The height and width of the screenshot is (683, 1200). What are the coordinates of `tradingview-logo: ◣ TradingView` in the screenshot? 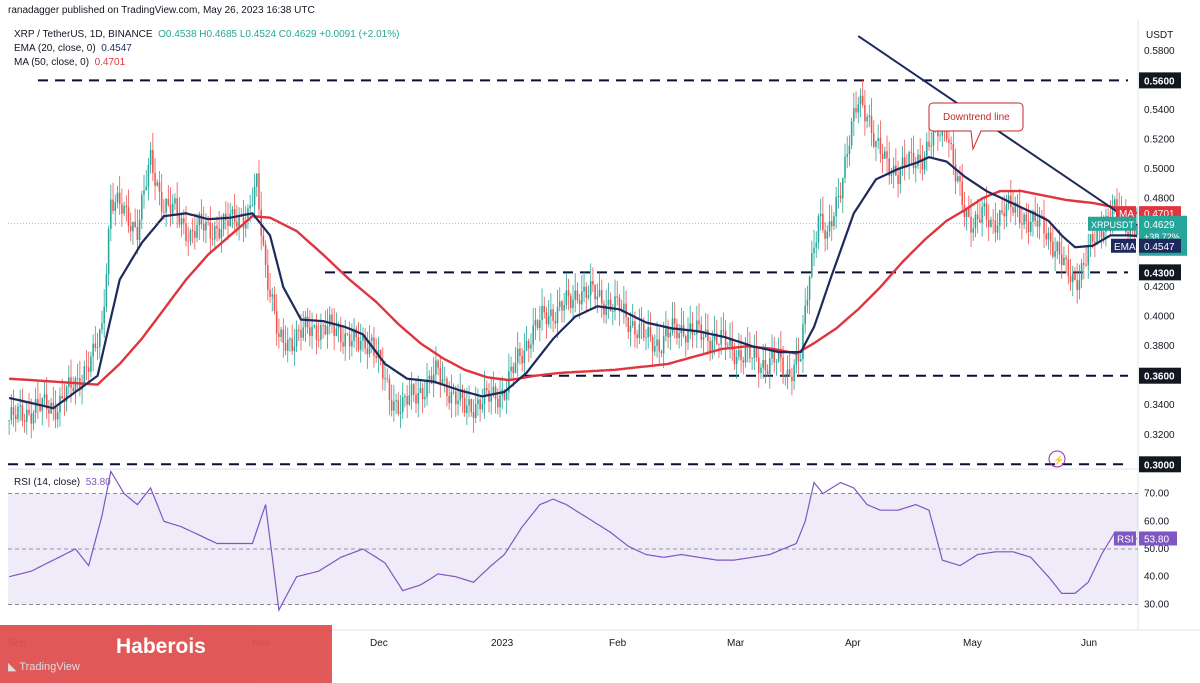 It's located at (44, 666).